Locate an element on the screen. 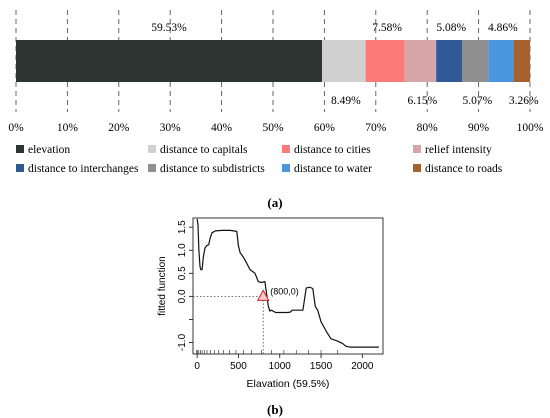  x-tick-label: 0% is located at coordinates (16, 128).